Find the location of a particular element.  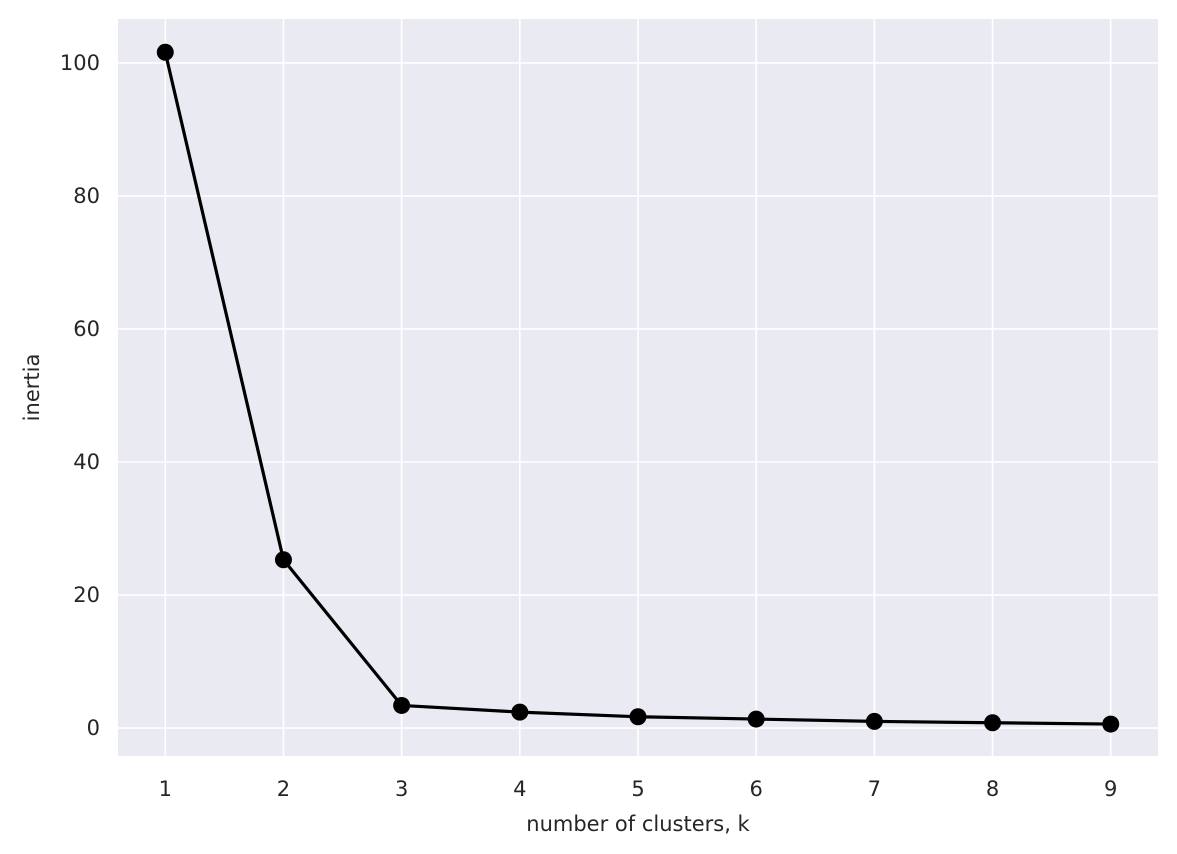

x-tick-label: 9 is located at coordinates (1110, 789).